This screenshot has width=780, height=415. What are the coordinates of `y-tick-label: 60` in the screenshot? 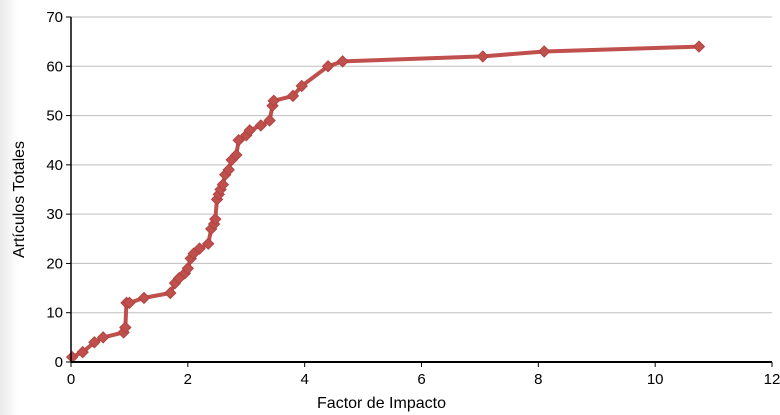 It's located at (54, 66).